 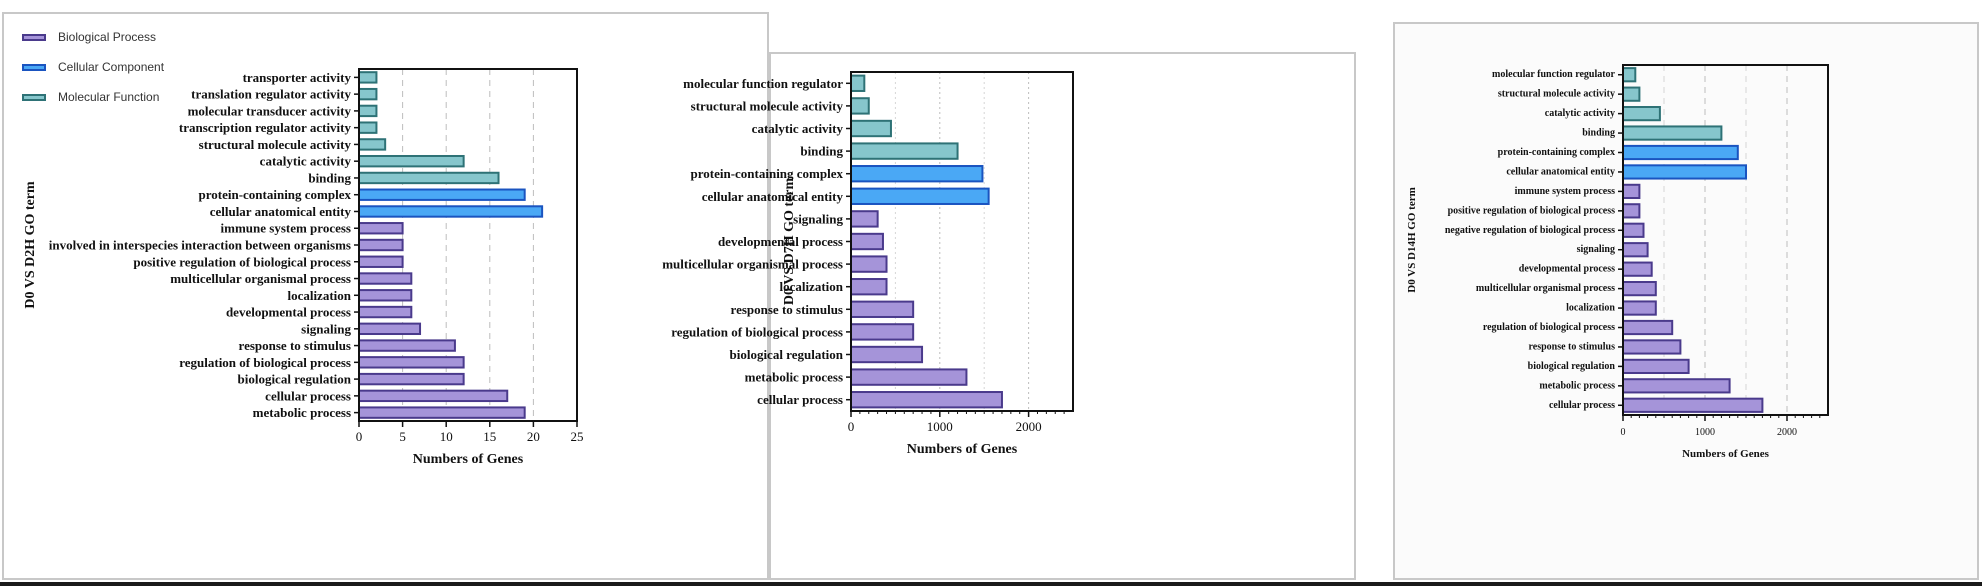 I want to click on bar-transporter-activity, so click(x=368, y=77).